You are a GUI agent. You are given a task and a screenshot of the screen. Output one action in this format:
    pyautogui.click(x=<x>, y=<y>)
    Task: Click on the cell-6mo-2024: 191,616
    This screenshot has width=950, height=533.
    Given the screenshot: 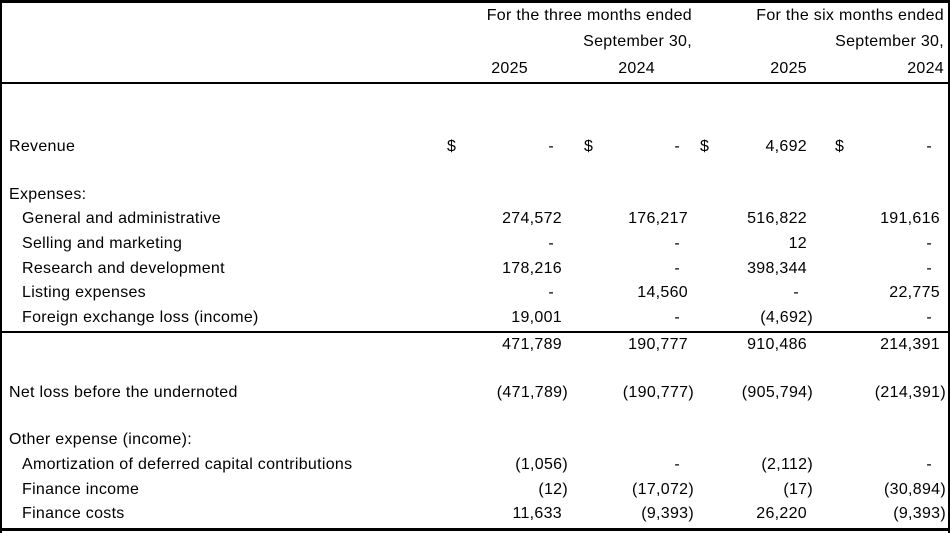 What is the action you would take?
    pyautogui.click(x=880, y=219)
    